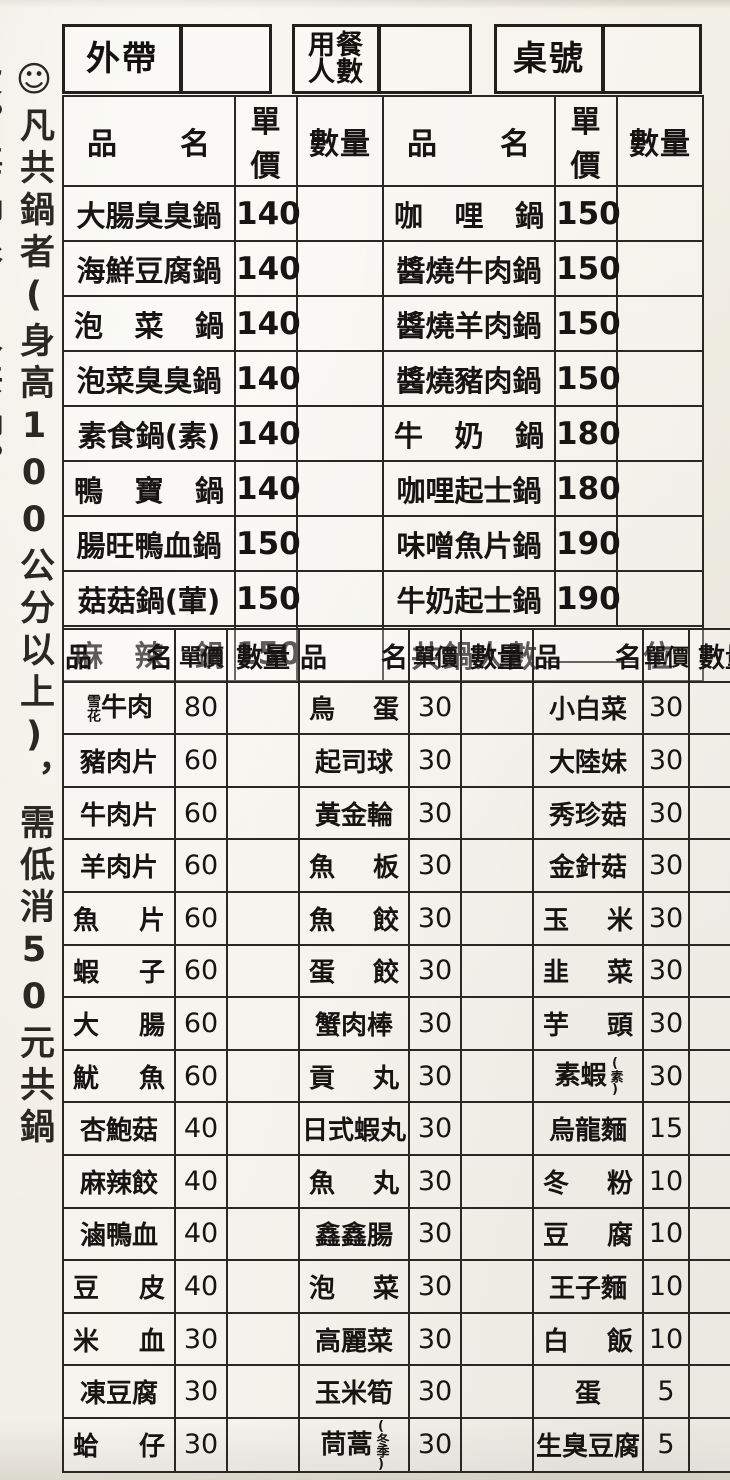 The height and width of the screenshot is (1480, 730). What do you see at coordinates (588, 1234) in the screenshot?
I see `ing-name-cell: 豆腐` at bounding box center [588, 1234].